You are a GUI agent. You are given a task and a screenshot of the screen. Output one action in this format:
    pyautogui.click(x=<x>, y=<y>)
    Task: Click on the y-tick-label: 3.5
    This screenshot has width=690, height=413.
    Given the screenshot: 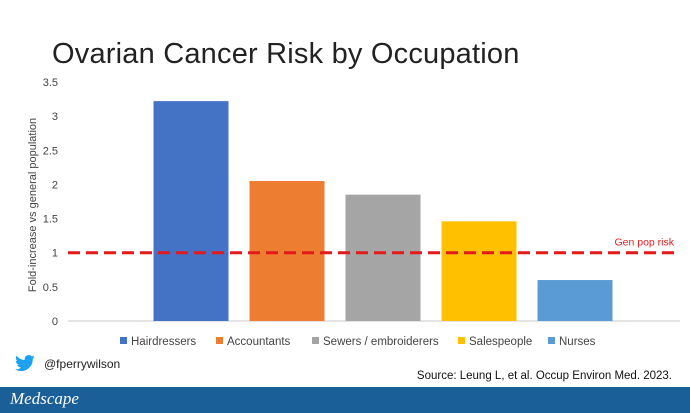 What is the action you would take?
    pyautogui.click(x=50, y=83)
    